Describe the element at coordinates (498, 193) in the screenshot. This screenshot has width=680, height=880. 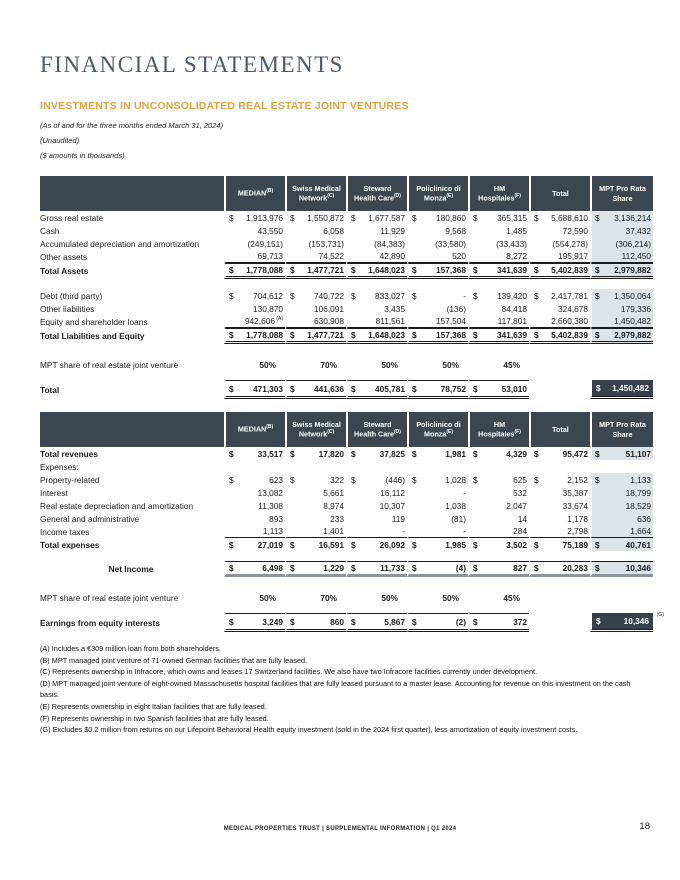
I see `column-header: HM Hospitales(F)` at that location.